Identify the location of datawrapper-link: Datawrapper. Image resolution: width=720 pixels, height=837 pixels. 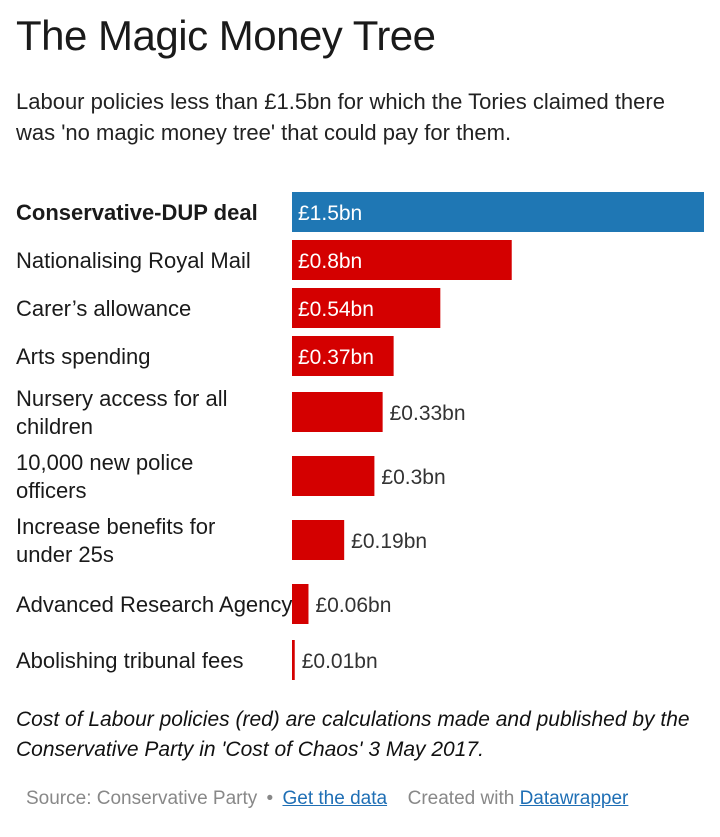
(574, 798).